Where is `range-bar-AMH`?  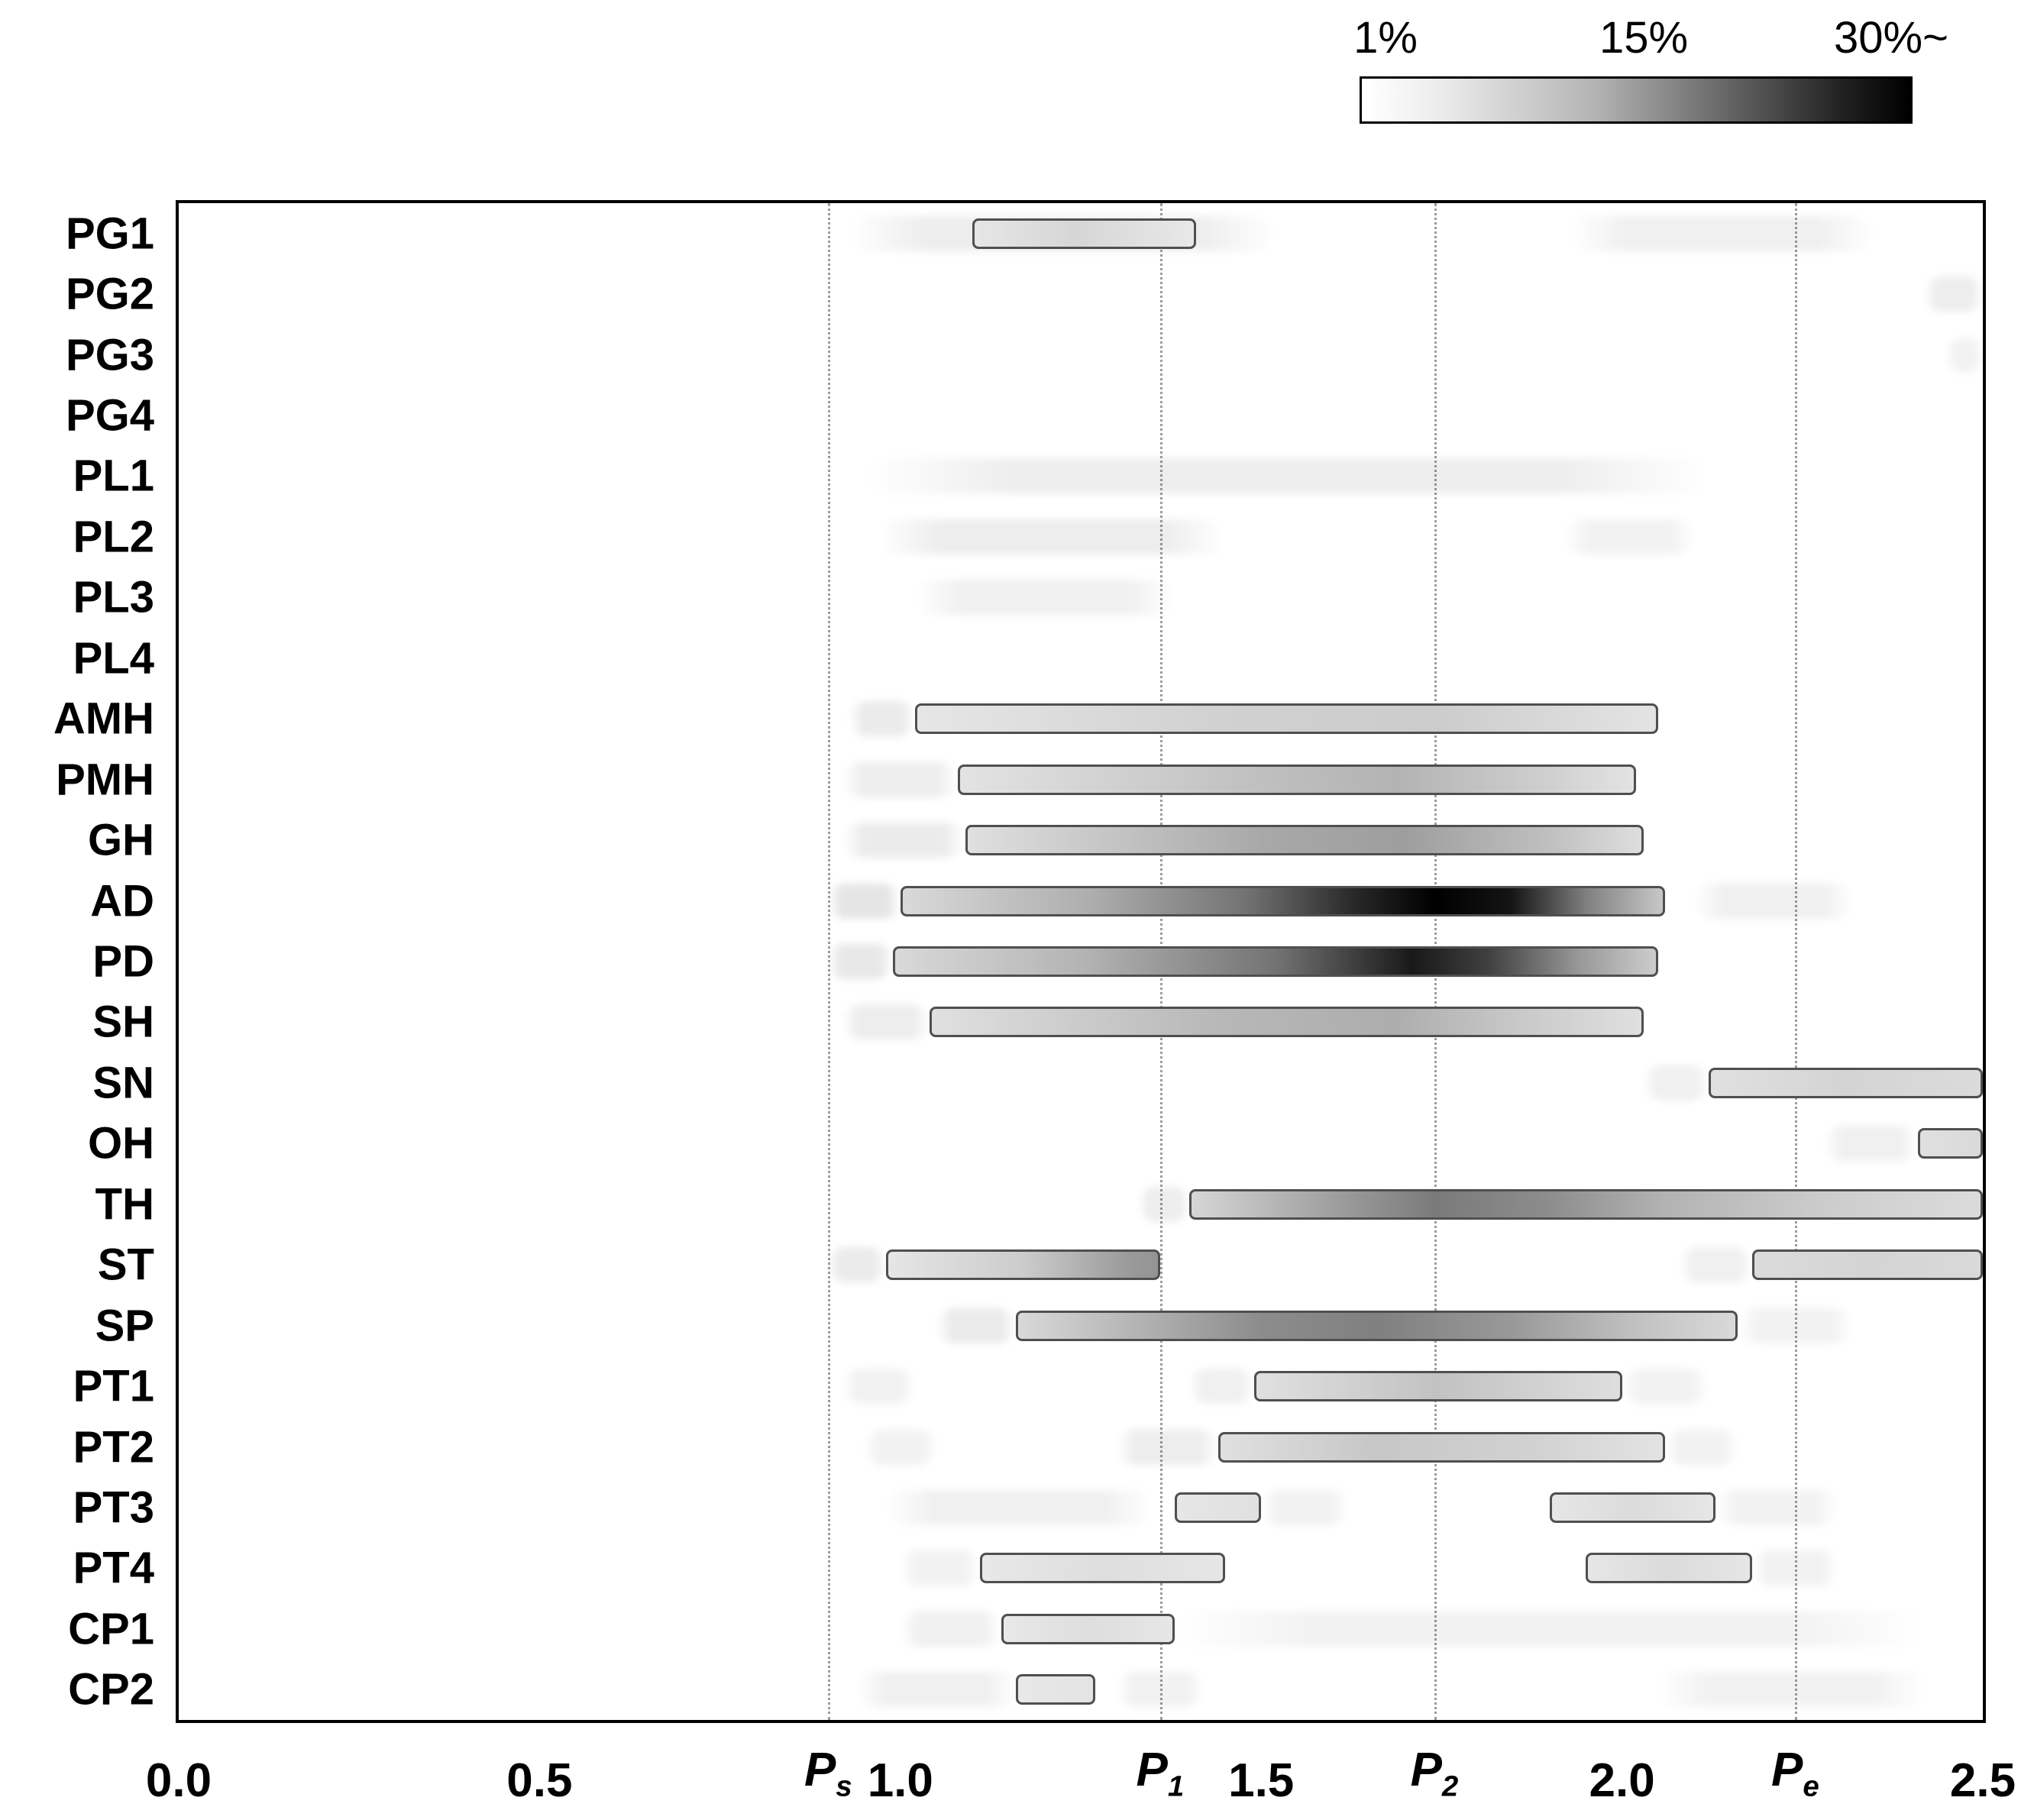 range-bar-AMH is located at coordinates (1286, 719).